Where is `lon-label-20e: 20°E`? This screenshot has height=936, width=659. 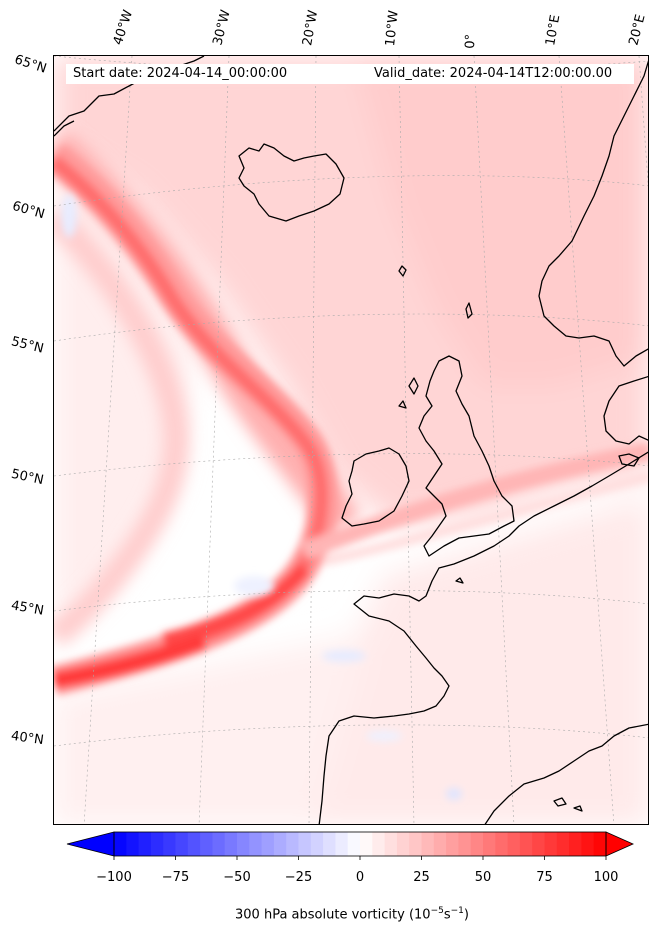 lon-label-20e: 20°E is located at coordinates (637, 30).